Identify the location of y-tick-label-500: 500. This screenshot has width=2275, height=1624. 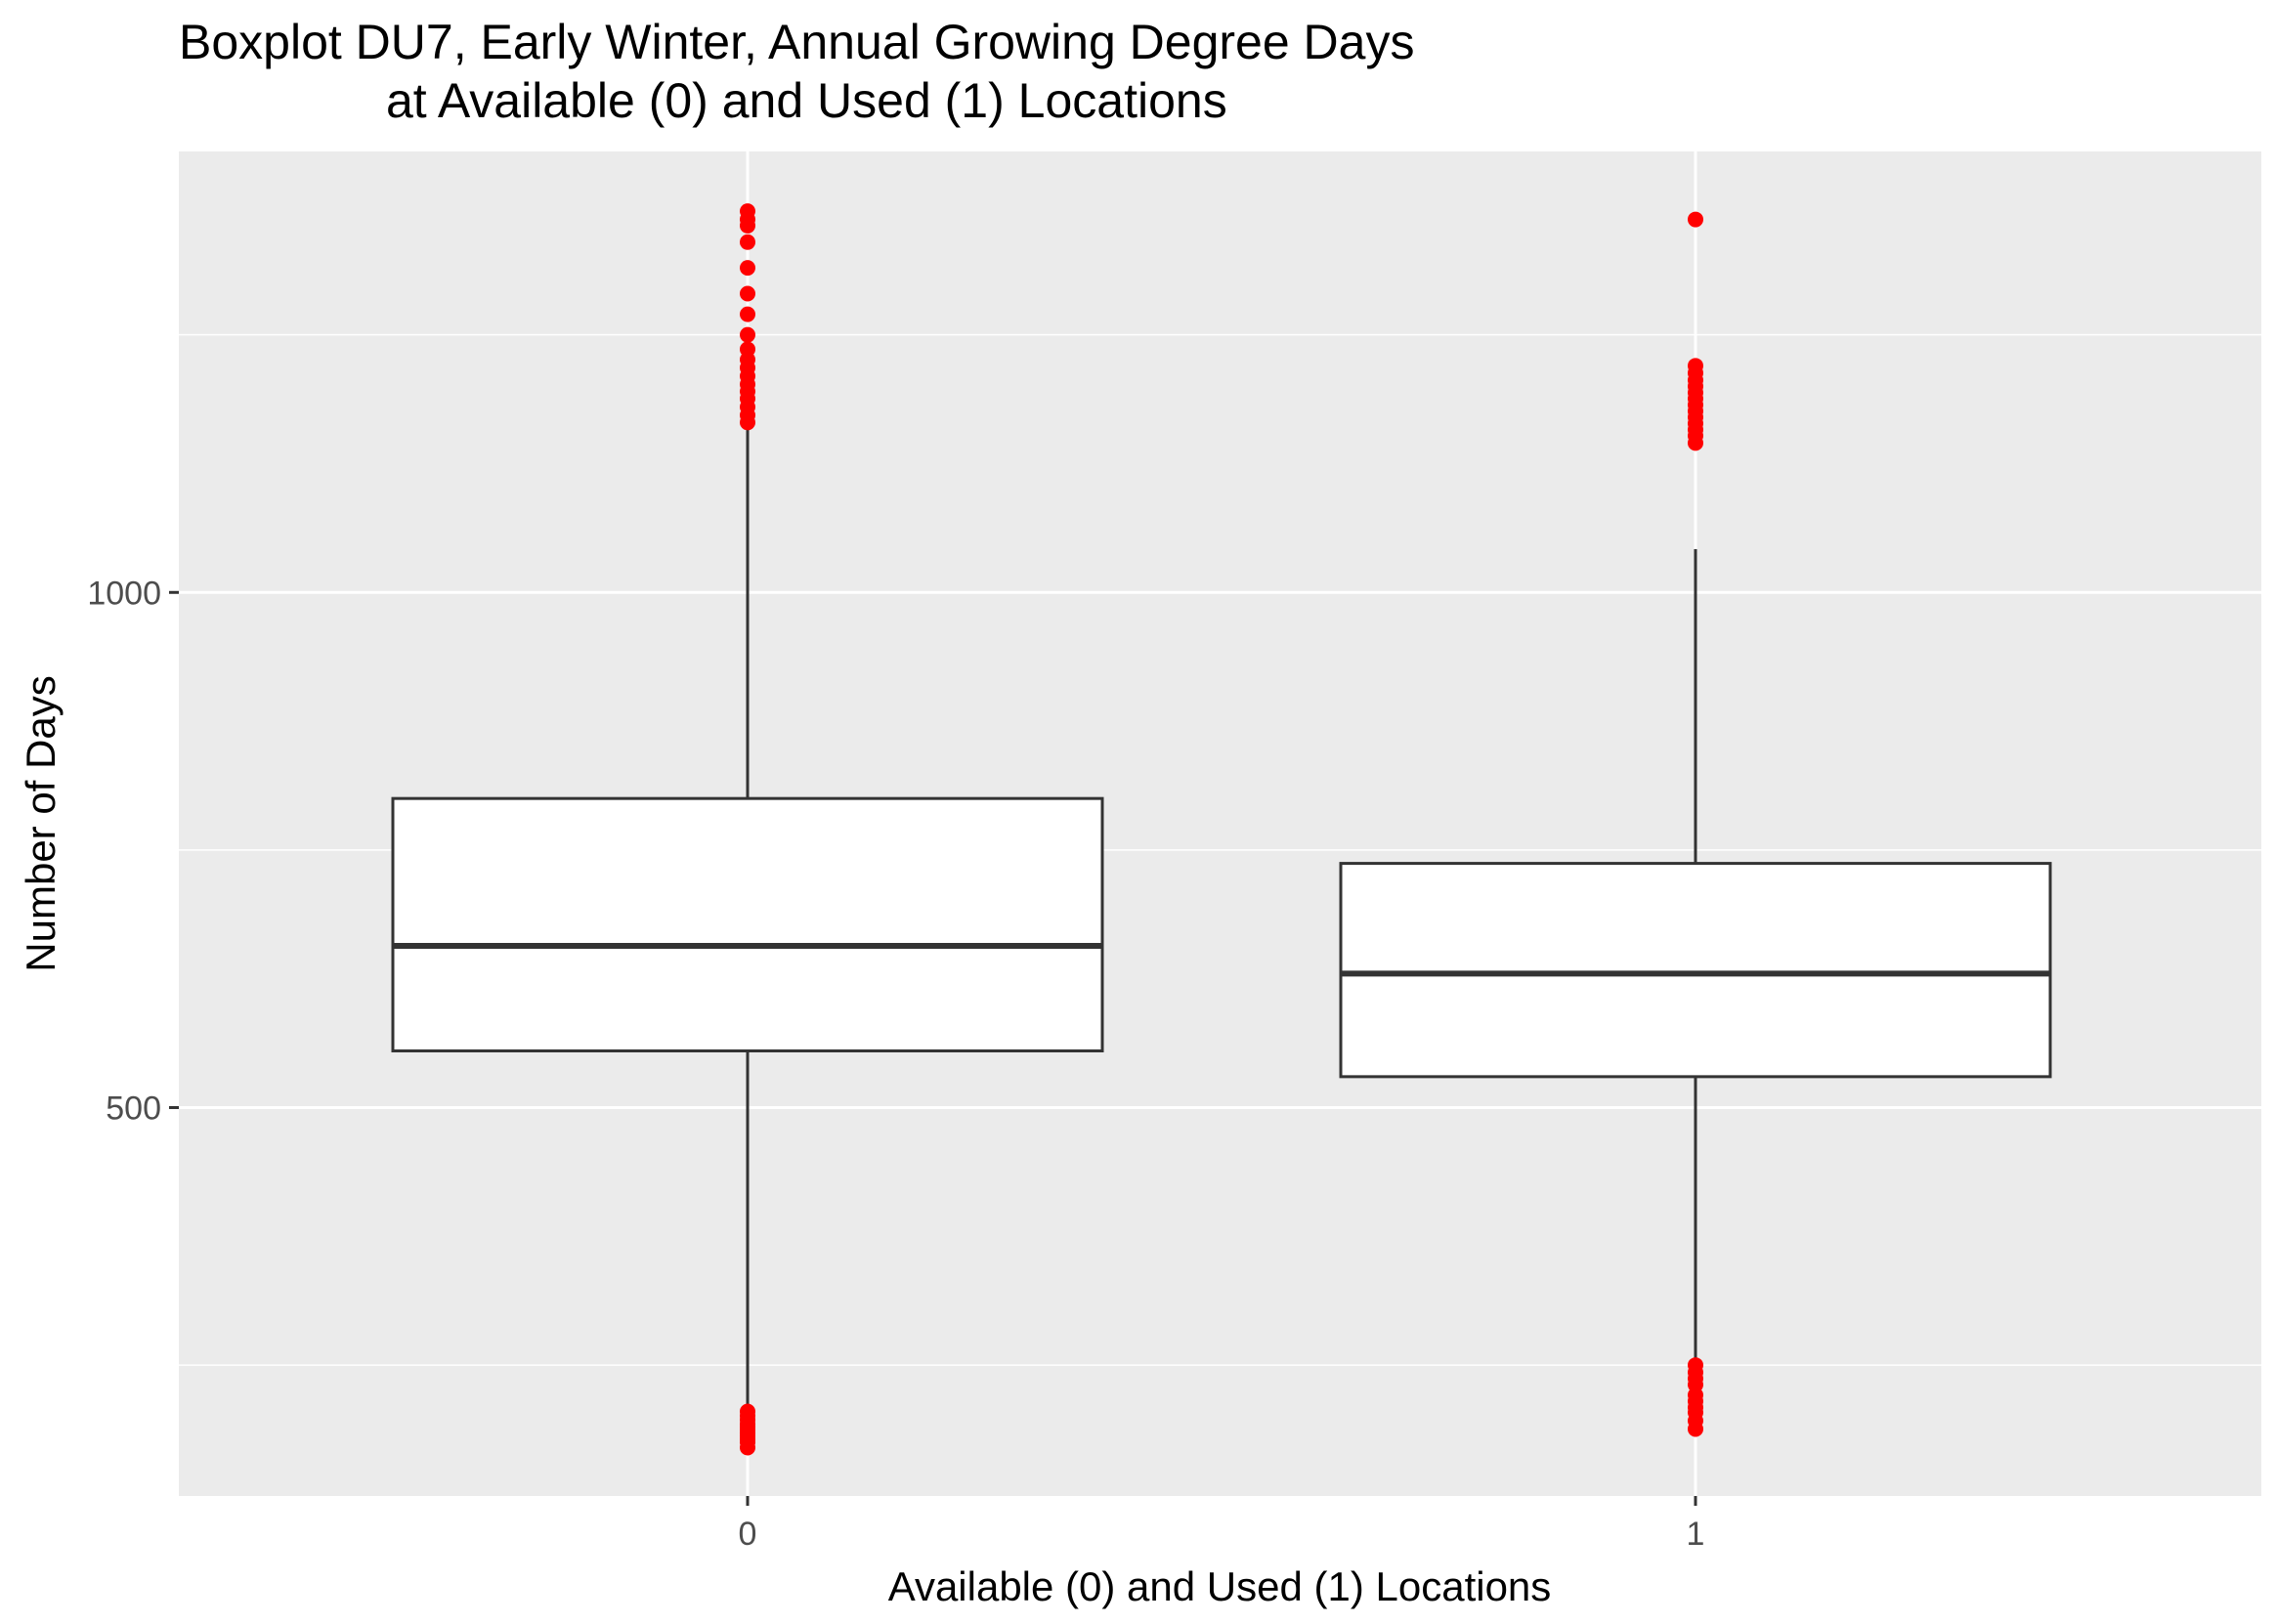
(133, 1109).